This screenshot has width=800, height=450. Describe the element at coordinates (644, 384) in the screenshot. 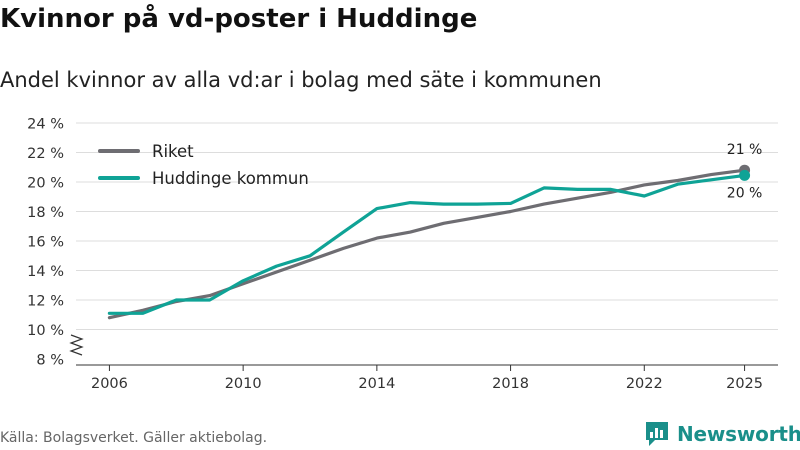

I see `x-tick-label: 2022` at that location.